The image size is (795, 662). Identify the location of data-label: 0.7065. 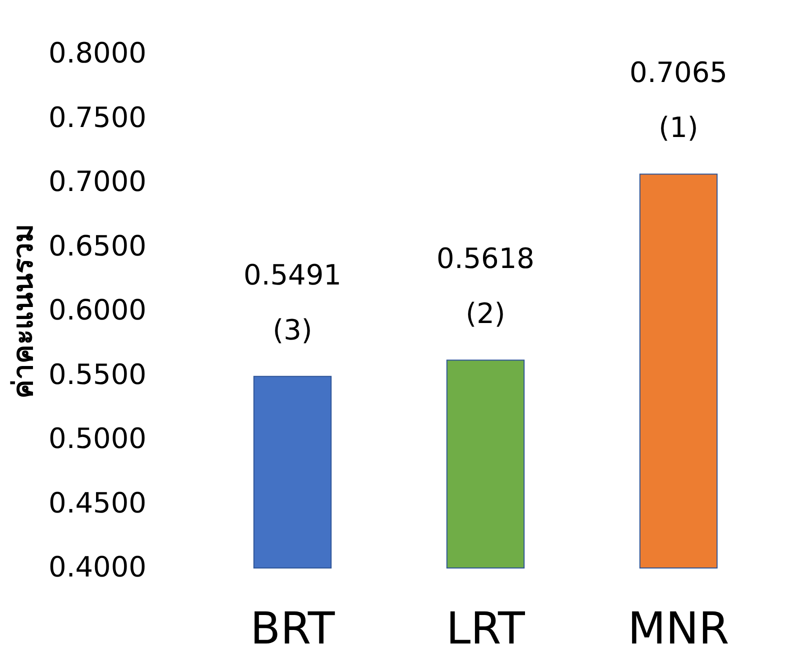
(679, 73).